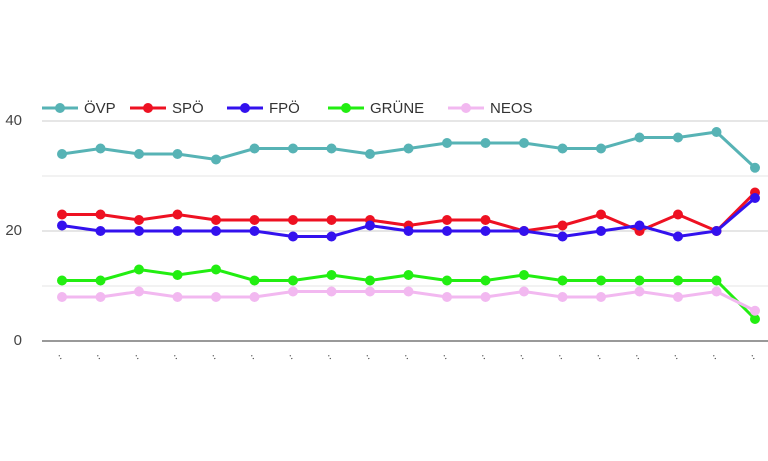 This screenshot has height=461, width=768. What do you see at coordinates (18, 340) in the screenshot?
I see `y-tick-label: 0` at bounding box center [18, 340].